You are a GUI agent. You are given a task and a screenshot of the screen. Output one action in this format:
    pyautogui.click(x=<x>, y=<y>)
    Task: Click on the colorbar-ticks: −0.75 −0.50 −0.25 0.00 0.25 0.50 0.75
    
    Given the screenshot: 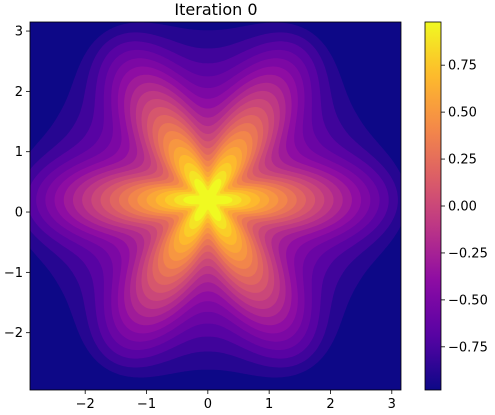 What is the action you would take?
    pyautogui.click(x=464, y=207)
    